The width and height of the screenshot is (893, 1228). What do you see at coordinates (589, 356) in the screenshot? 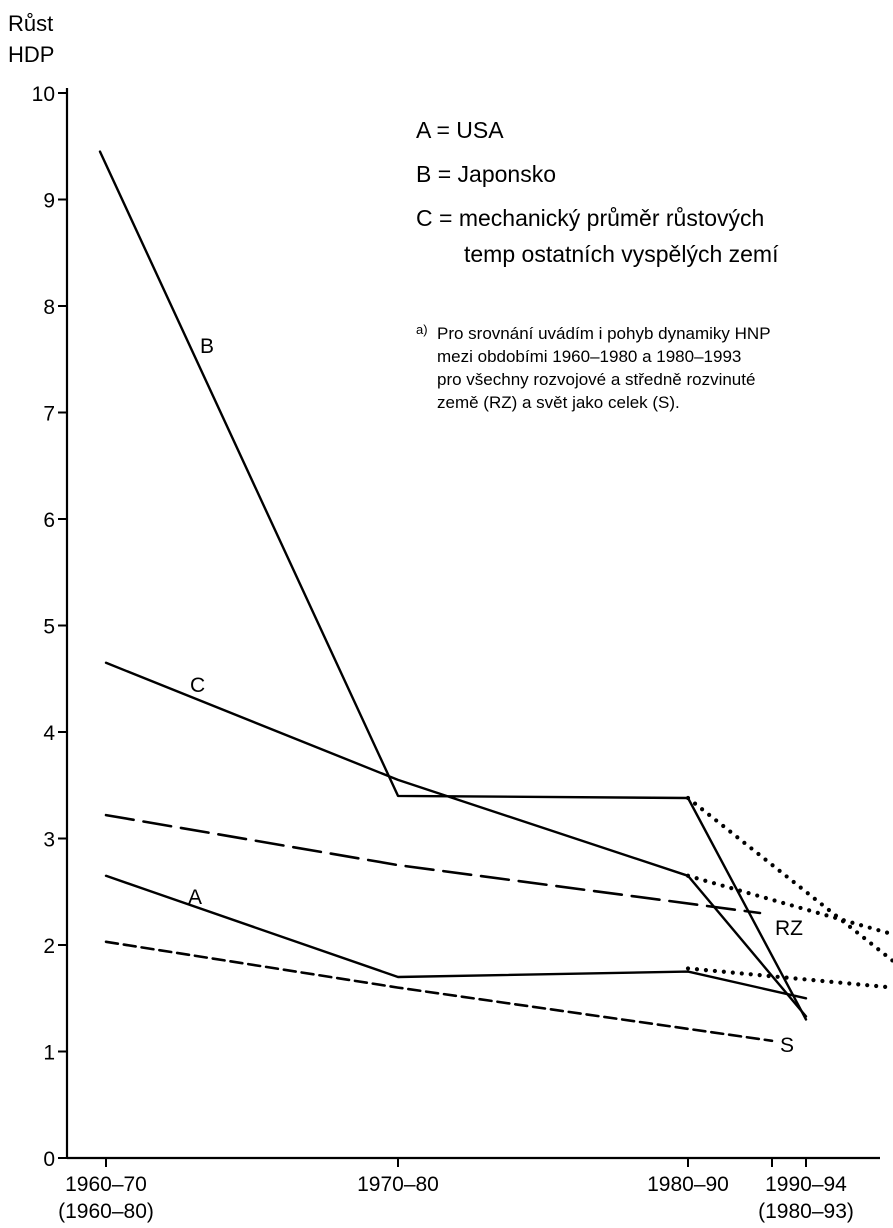
I see `footnote-line-2: mezi obdobími 1960–1980 a 1980–1993` at bounding box center [589, 356].